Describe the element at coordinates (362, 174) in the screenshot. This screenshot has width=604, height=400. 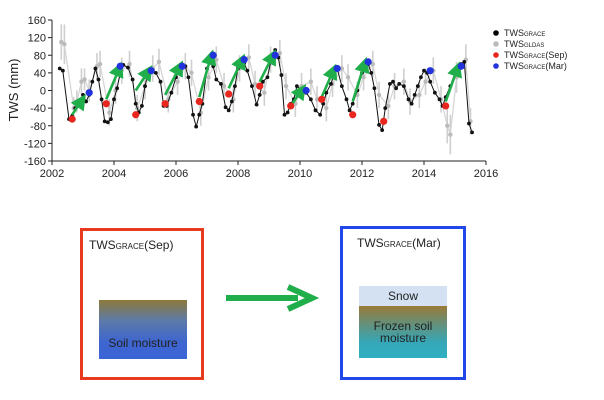
I see `x-tick-label: 2012` at that location.